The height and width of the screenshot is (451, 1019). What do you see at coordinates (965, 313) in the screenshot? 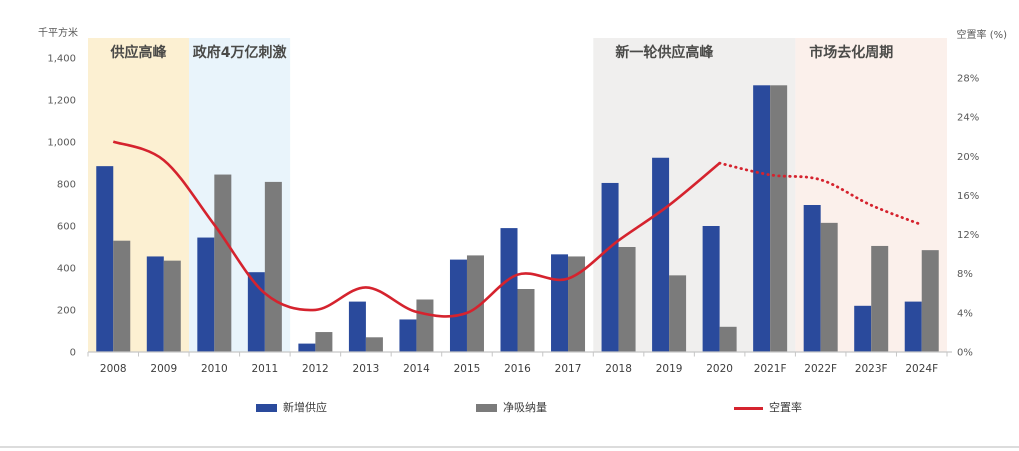
I see `right-tick-label: 4%` at bounding box center [965, 313].